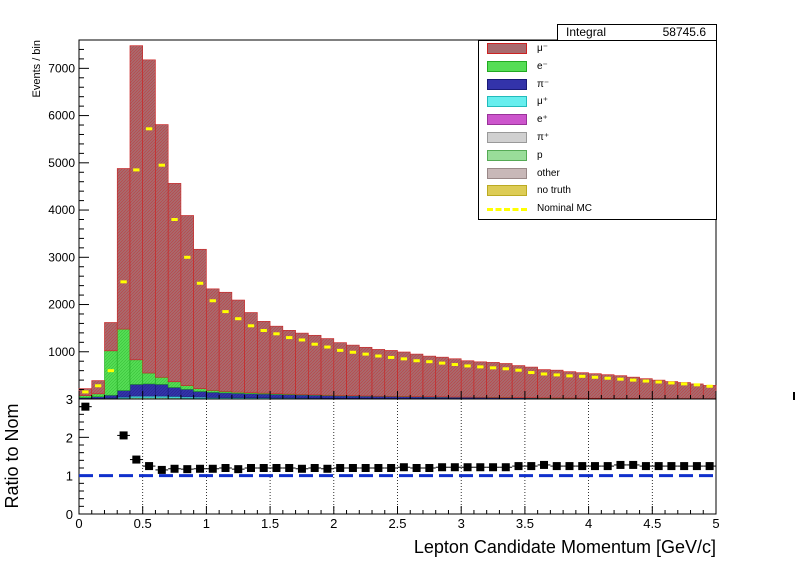 Image resolution: width=796 pixels, height=572 pixels. Describe the element at coordinates (594, 209) in the screenshot. I see `legend-item: Nominal MC` at that location.